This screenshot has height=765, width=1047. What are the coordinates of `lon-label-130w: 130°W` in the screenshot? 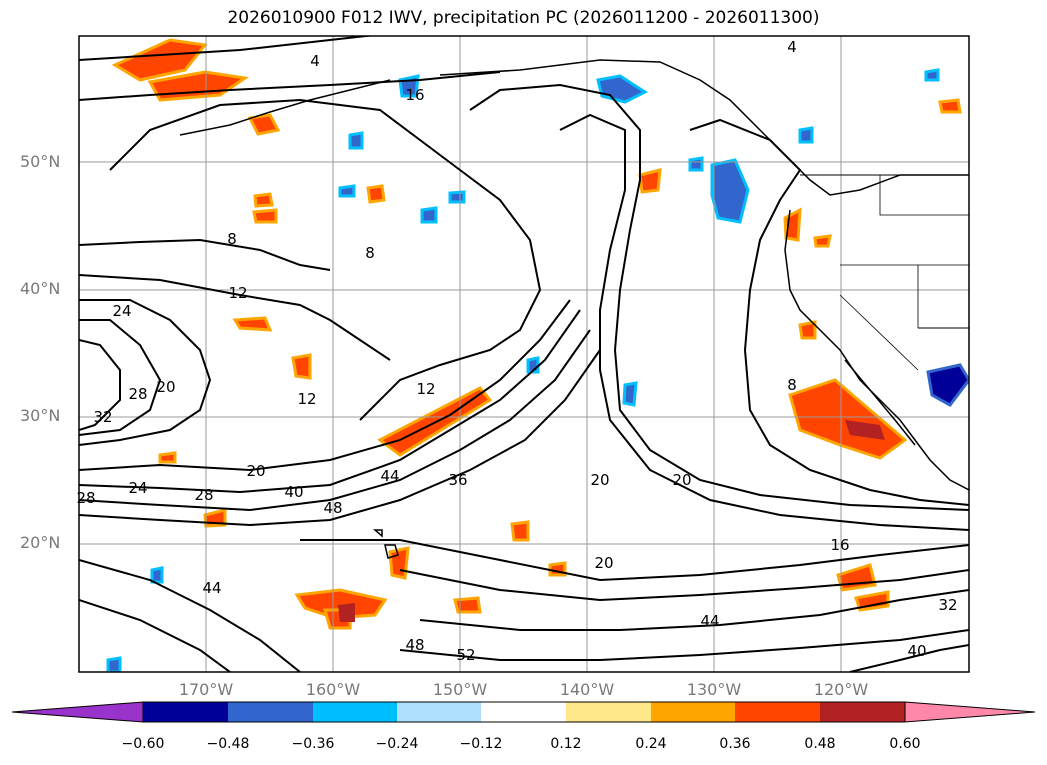 It's located at (714, 689).